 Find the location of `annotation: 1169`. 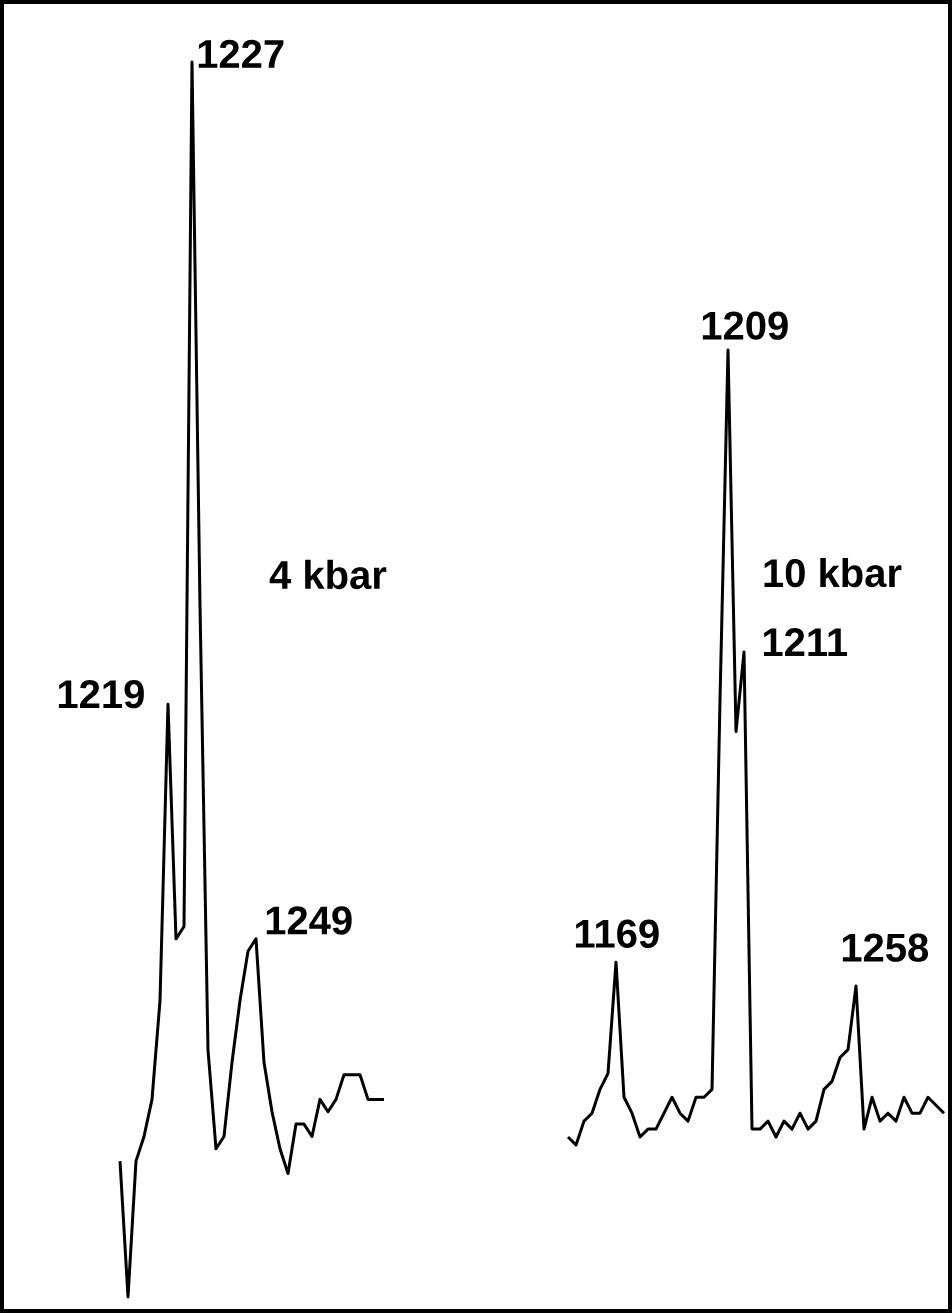

annotation: 1169 is located at coordinates (617, 933).